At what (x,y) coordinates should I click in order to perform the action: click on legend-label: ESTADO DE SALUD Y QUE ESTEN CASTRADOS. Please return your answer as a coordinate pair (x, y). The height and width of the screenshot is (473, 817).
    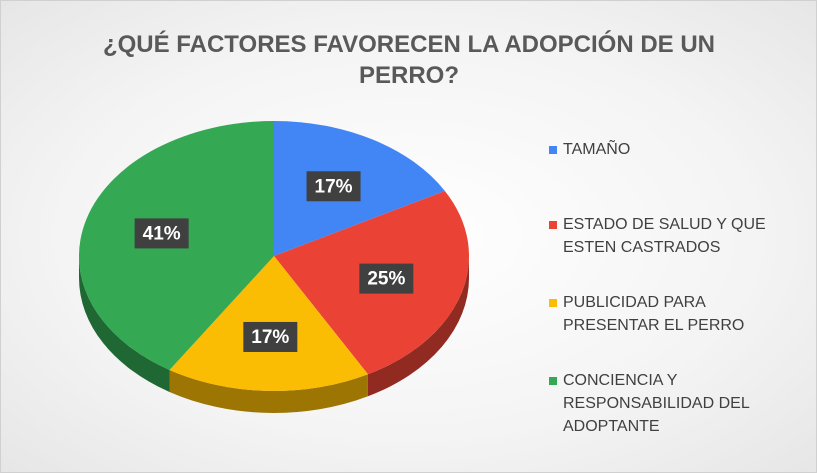
    Looking at the image, I should click on (664, 236).